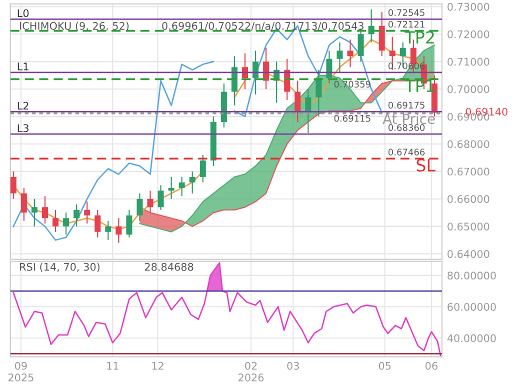  I want to click on y-tick-label: 80.00000, so click(472, 276).